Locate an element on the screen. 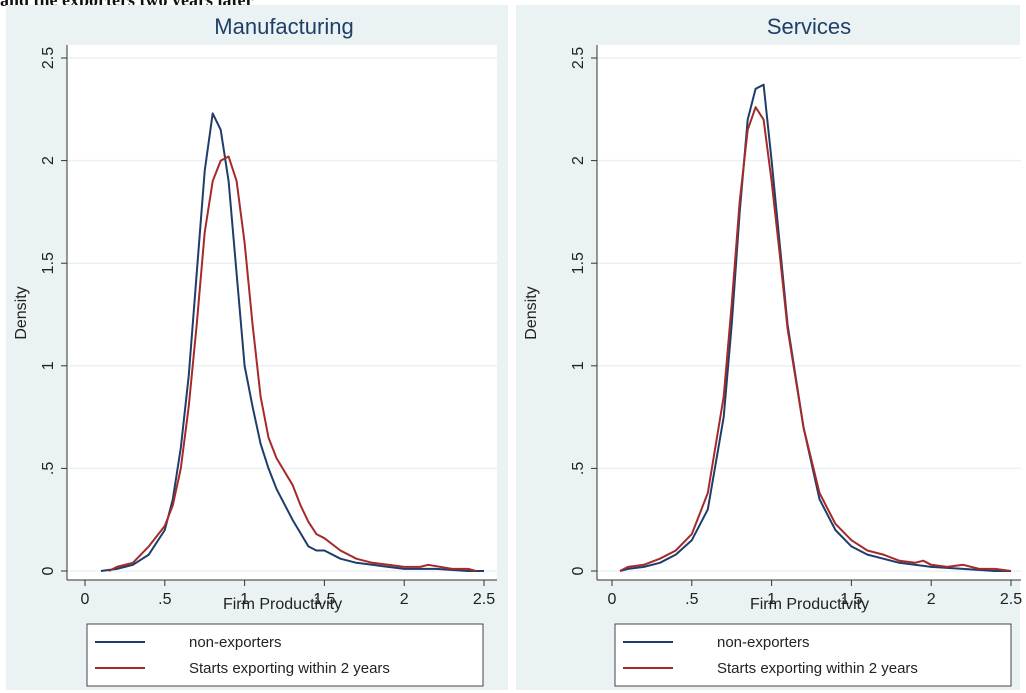 The width and height of the screenshot is (1026, 693). panel-title: Services is located at coordinates (809, 26).